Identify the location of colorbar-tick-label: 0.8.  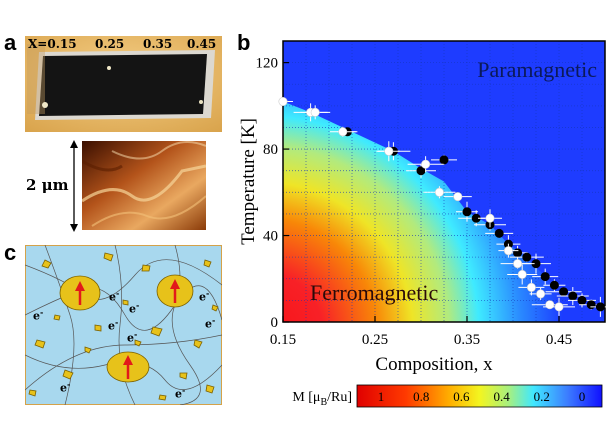
(421, 396).